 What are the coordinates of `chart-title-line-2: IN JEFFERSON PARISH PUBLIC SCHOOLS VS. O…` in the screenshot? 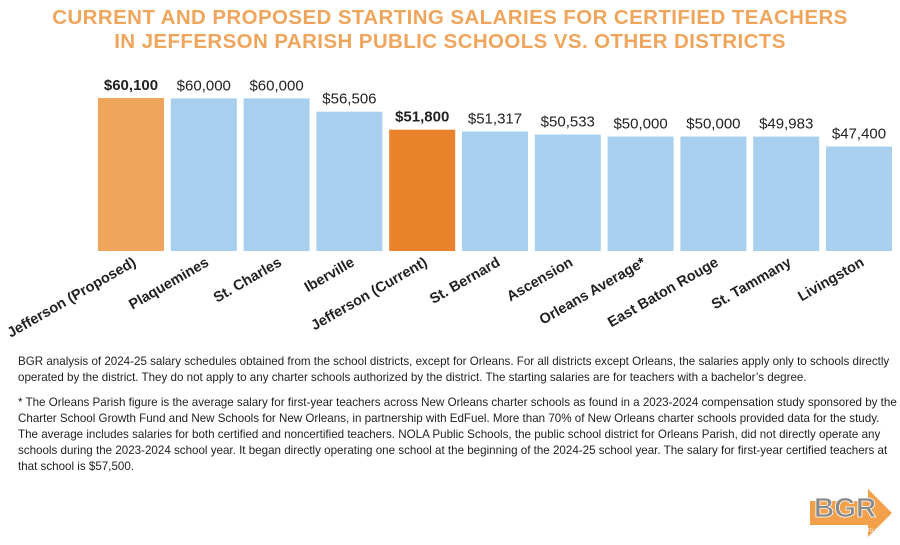 It's located at (450, 41).